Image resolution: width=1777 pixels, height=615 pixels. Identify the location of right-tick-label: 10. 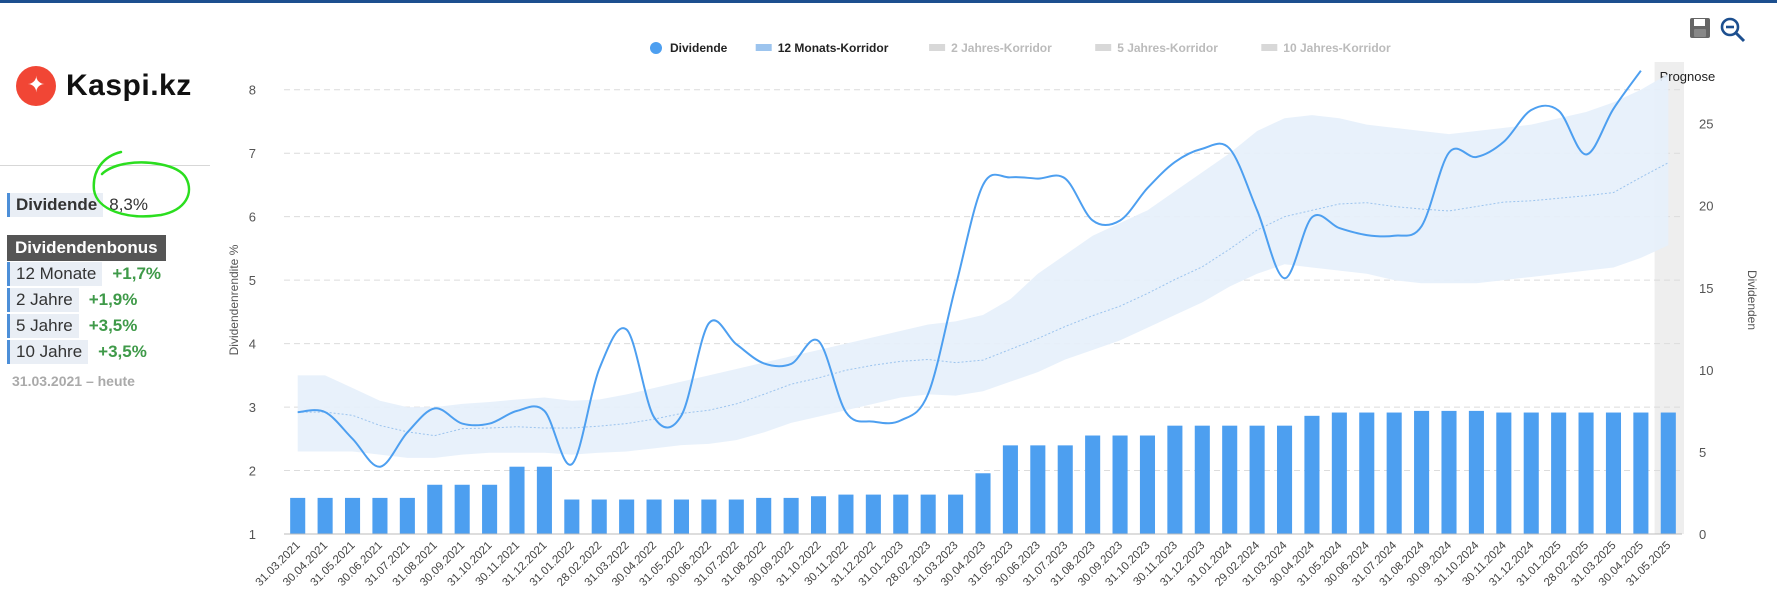
(1706, 370).